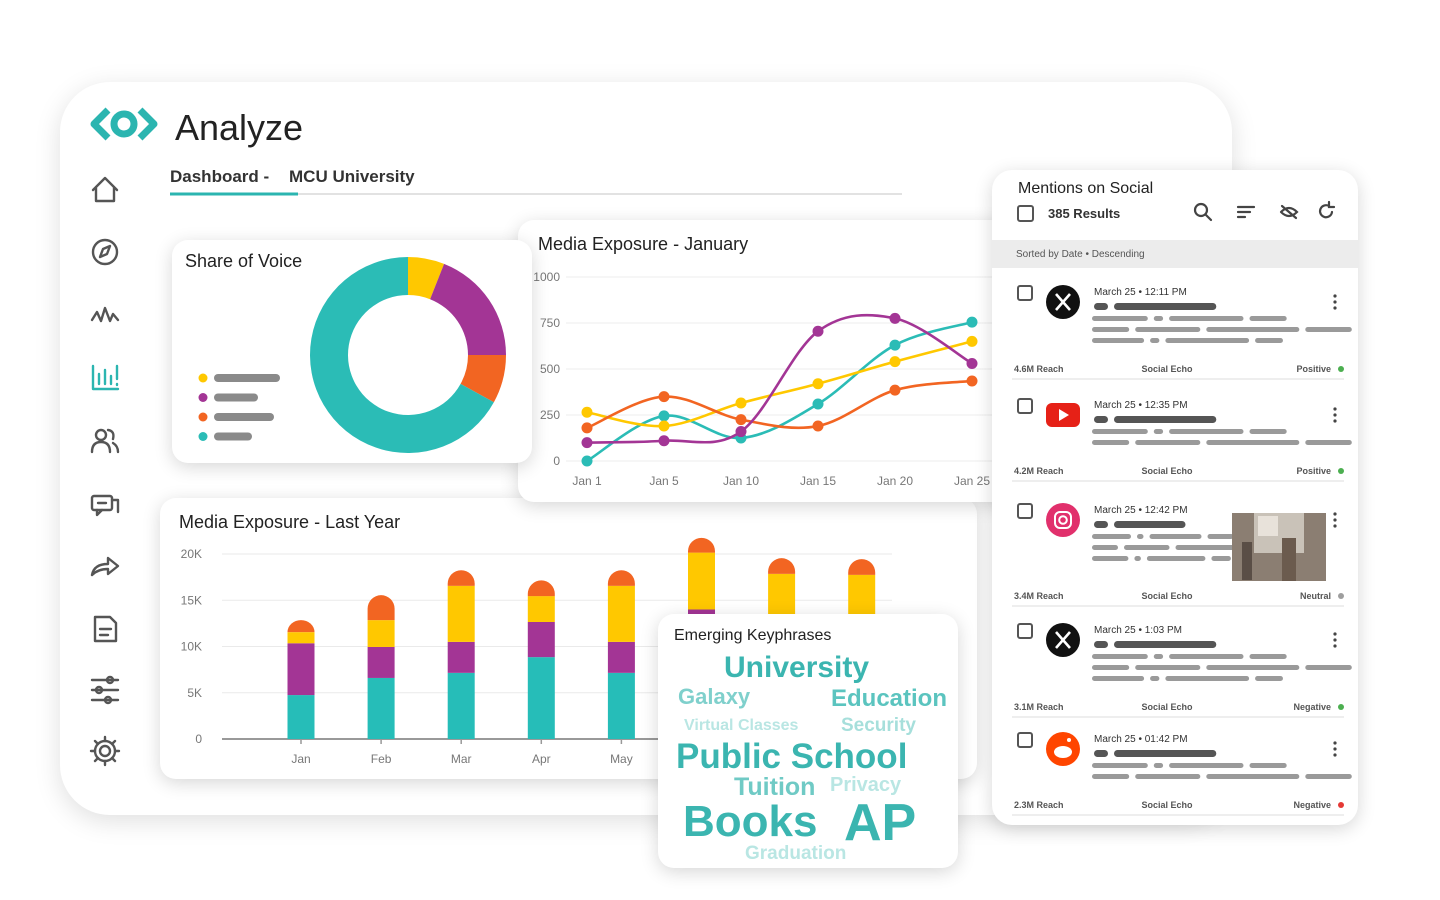  Describe the element at coordinates (1312, 805) in the screenshot. I see `sentiment: Negative` at that location.